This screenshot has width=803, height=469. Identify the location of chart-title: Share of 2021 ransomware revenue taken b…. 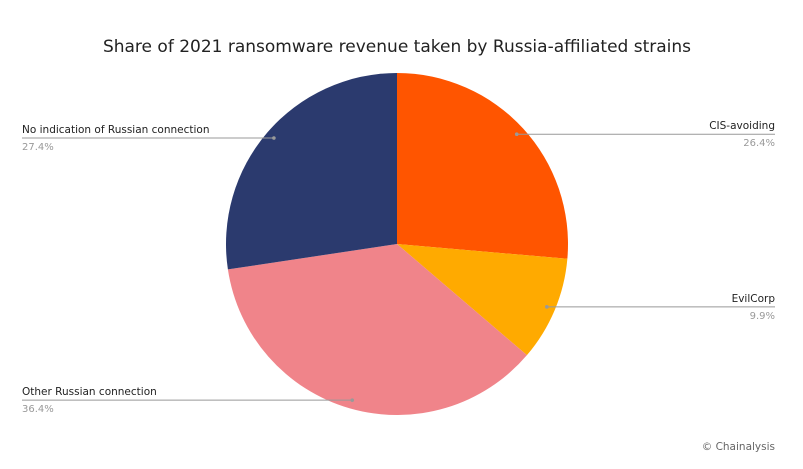
(397, 47).